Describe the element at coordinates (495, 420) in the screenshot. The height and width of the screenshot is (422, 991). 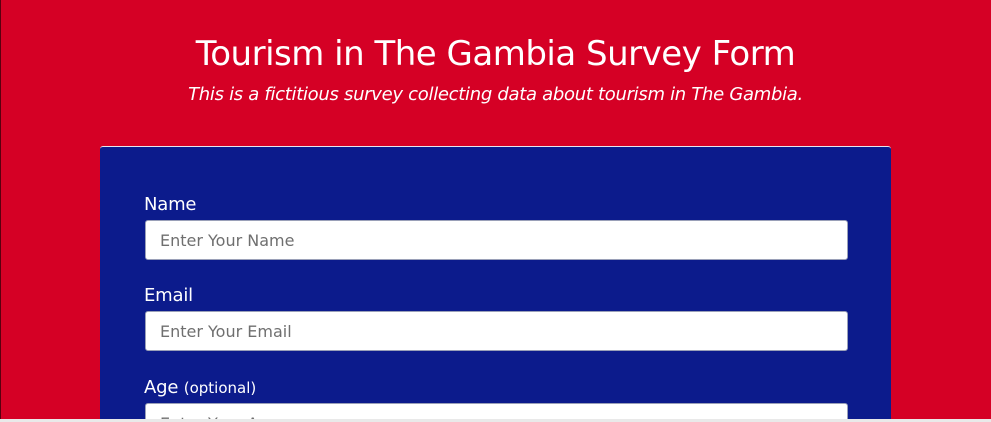
I see `window-bottom-edge` at that location.